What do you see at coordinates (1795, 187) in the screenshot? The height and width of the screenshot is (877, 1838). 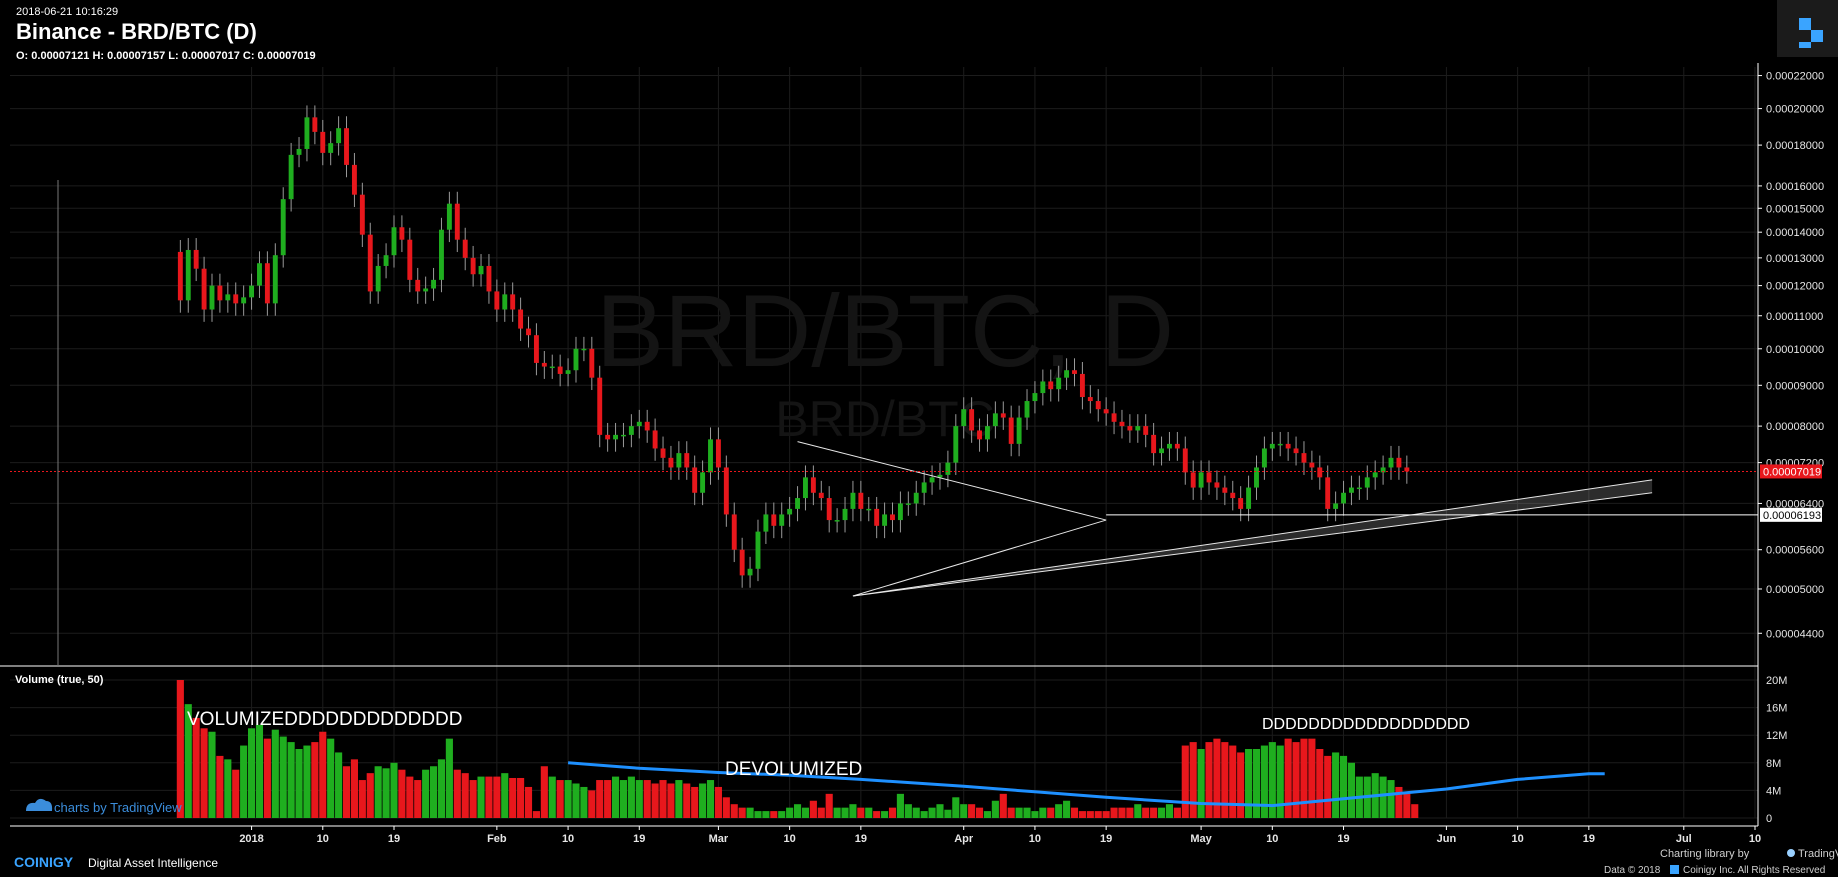 I see `price-tick-label: 0.00016000` at bounding box center [1795, 187].